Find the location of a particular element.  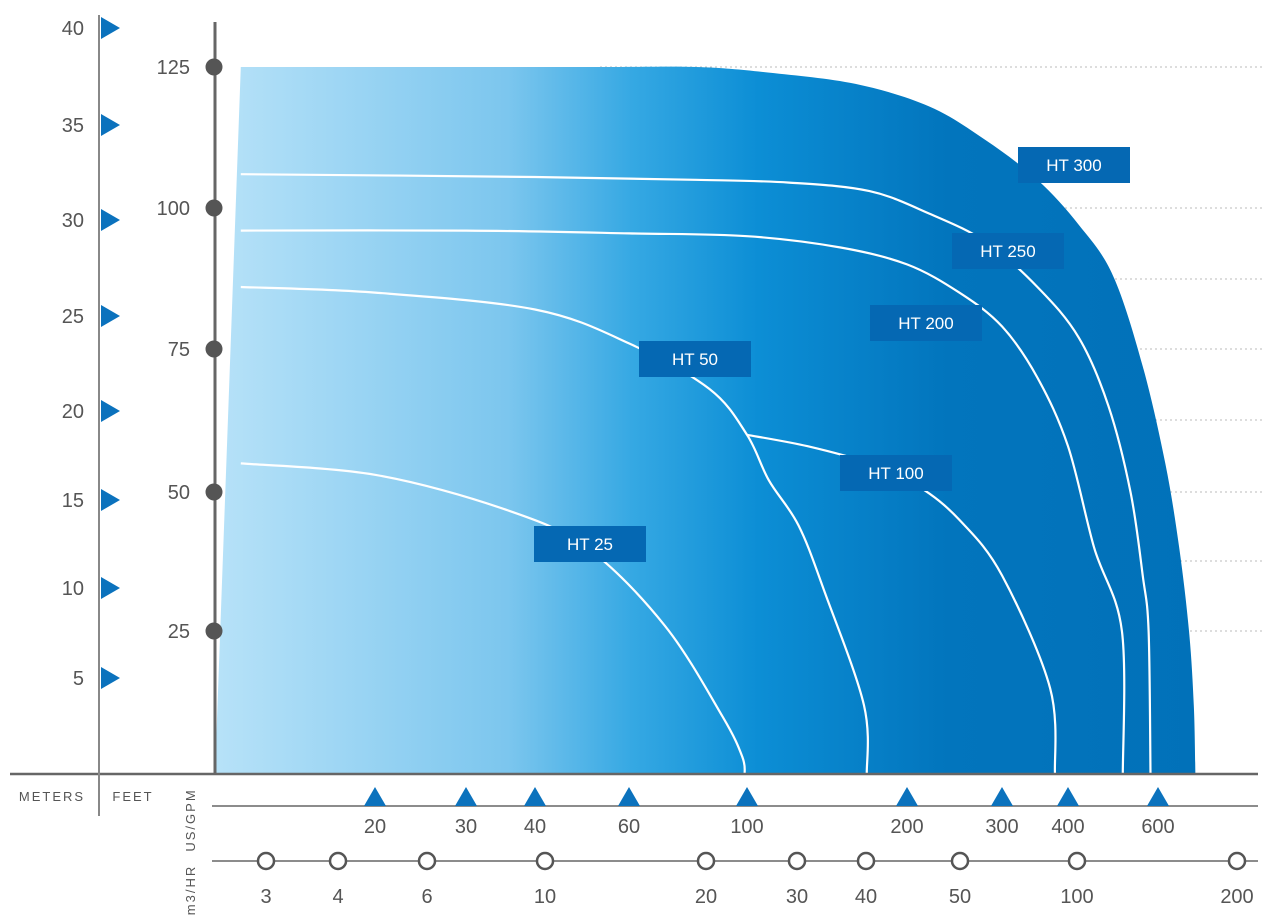

svg-text: HT 50 is located at coordinates (695, 359).